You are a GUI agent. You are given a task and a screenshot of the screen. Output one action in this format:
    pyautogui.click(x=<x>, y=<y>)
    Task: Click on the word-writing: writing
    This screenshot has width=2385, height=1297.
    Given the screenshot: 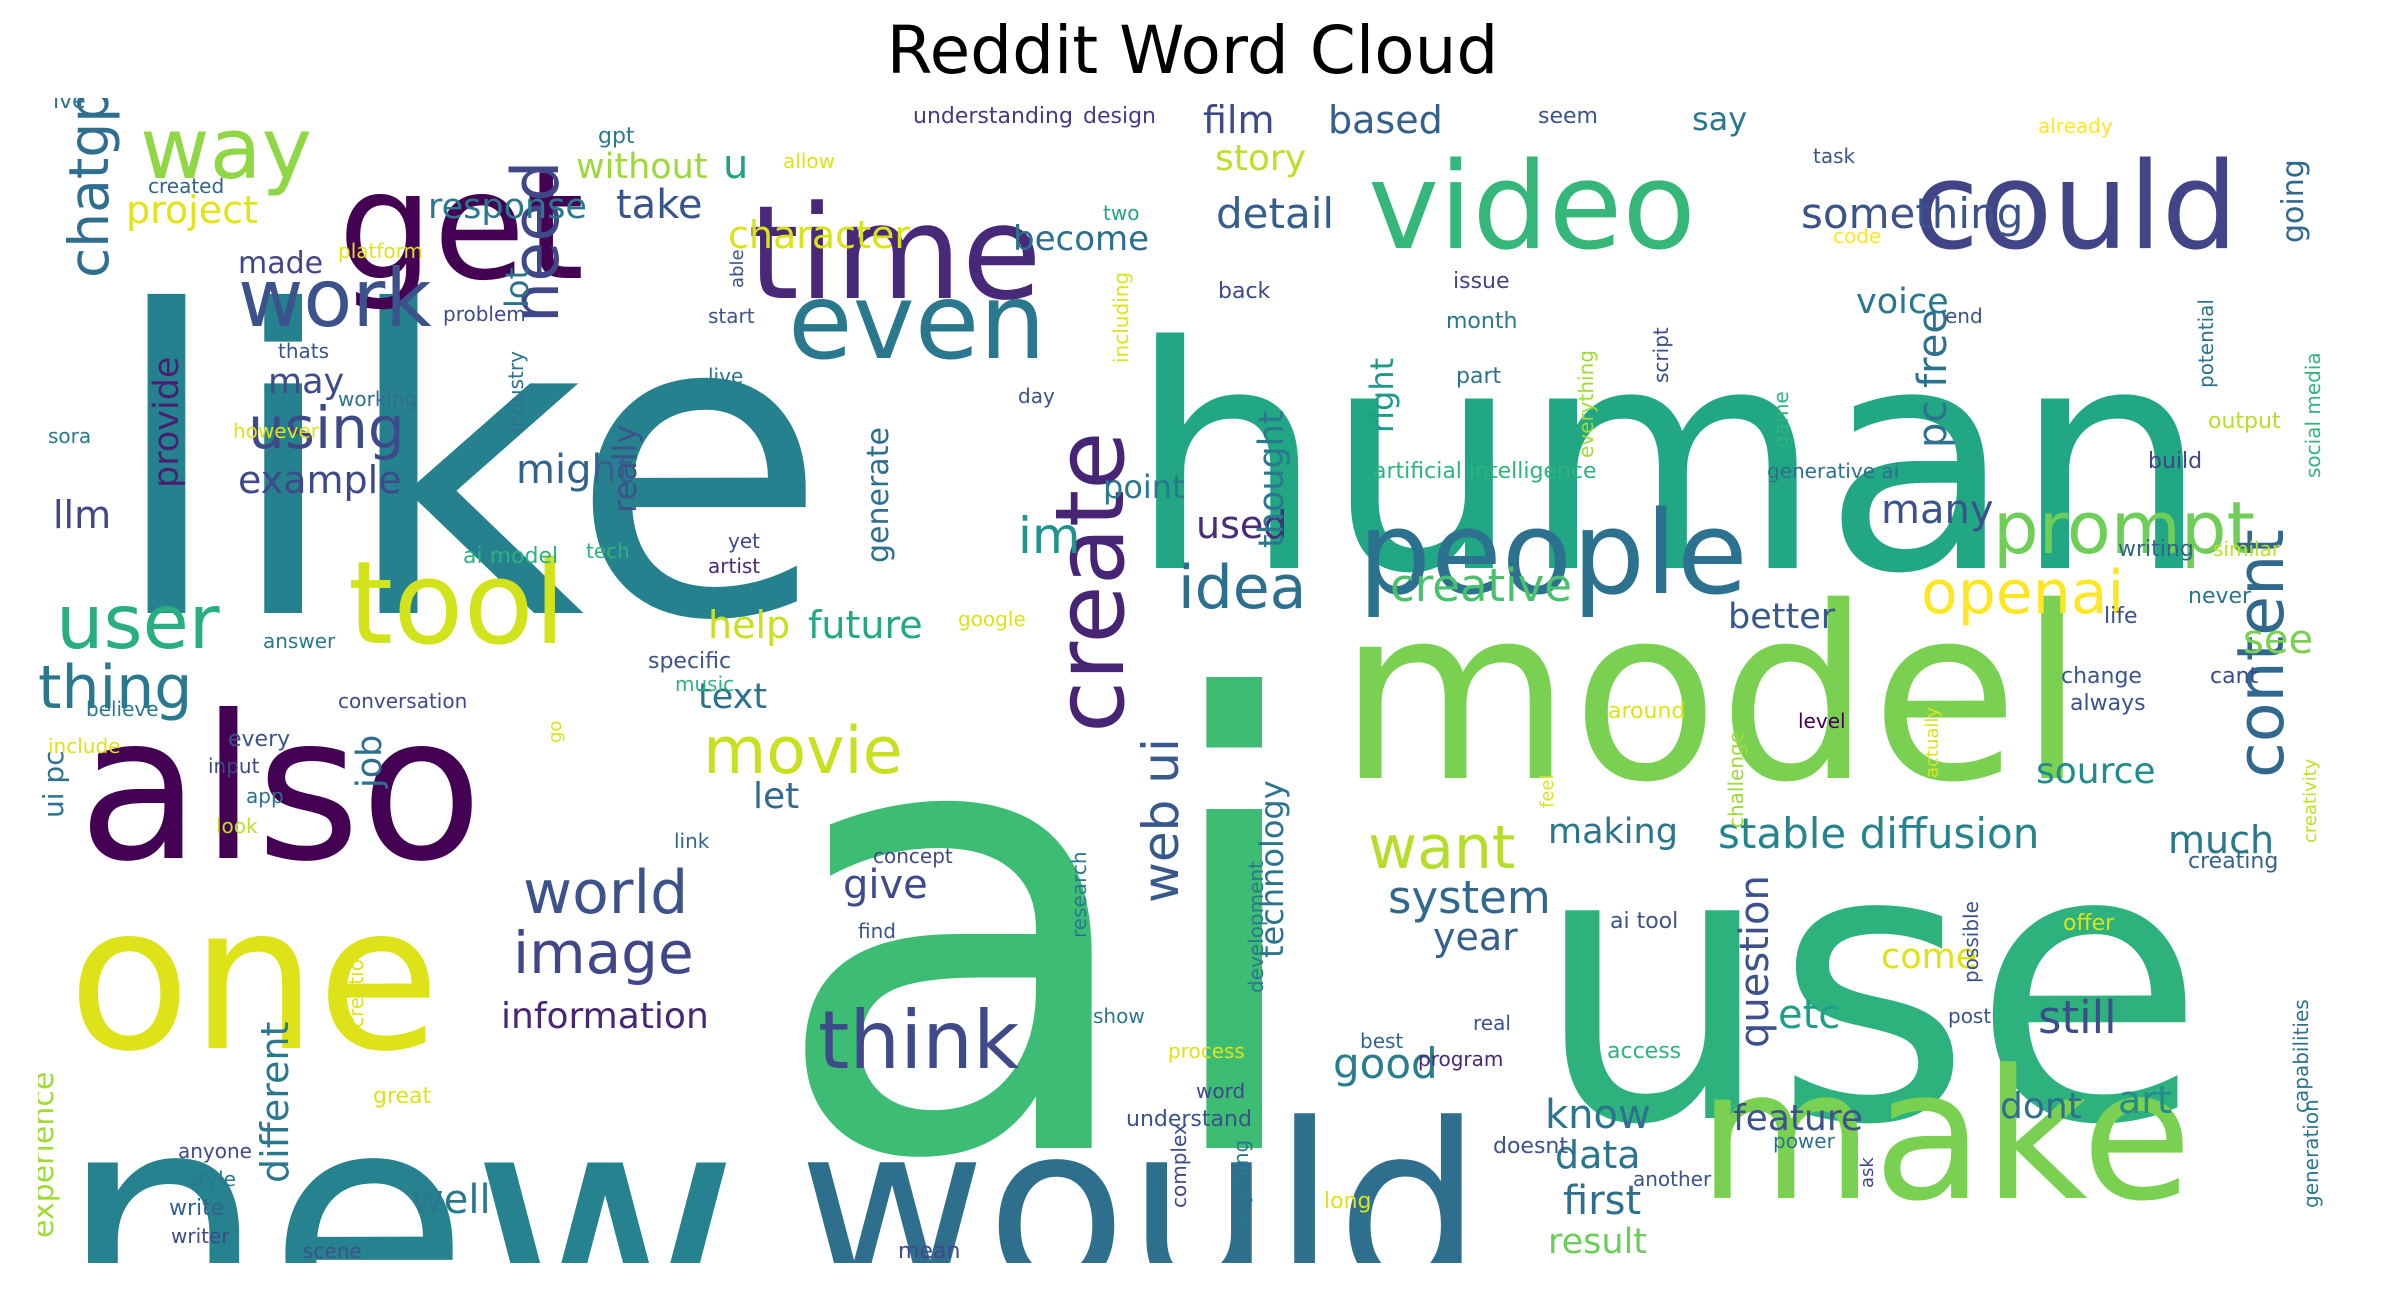 What is the action you would take?
    pyautogui.click(x=2156, y=549)
    